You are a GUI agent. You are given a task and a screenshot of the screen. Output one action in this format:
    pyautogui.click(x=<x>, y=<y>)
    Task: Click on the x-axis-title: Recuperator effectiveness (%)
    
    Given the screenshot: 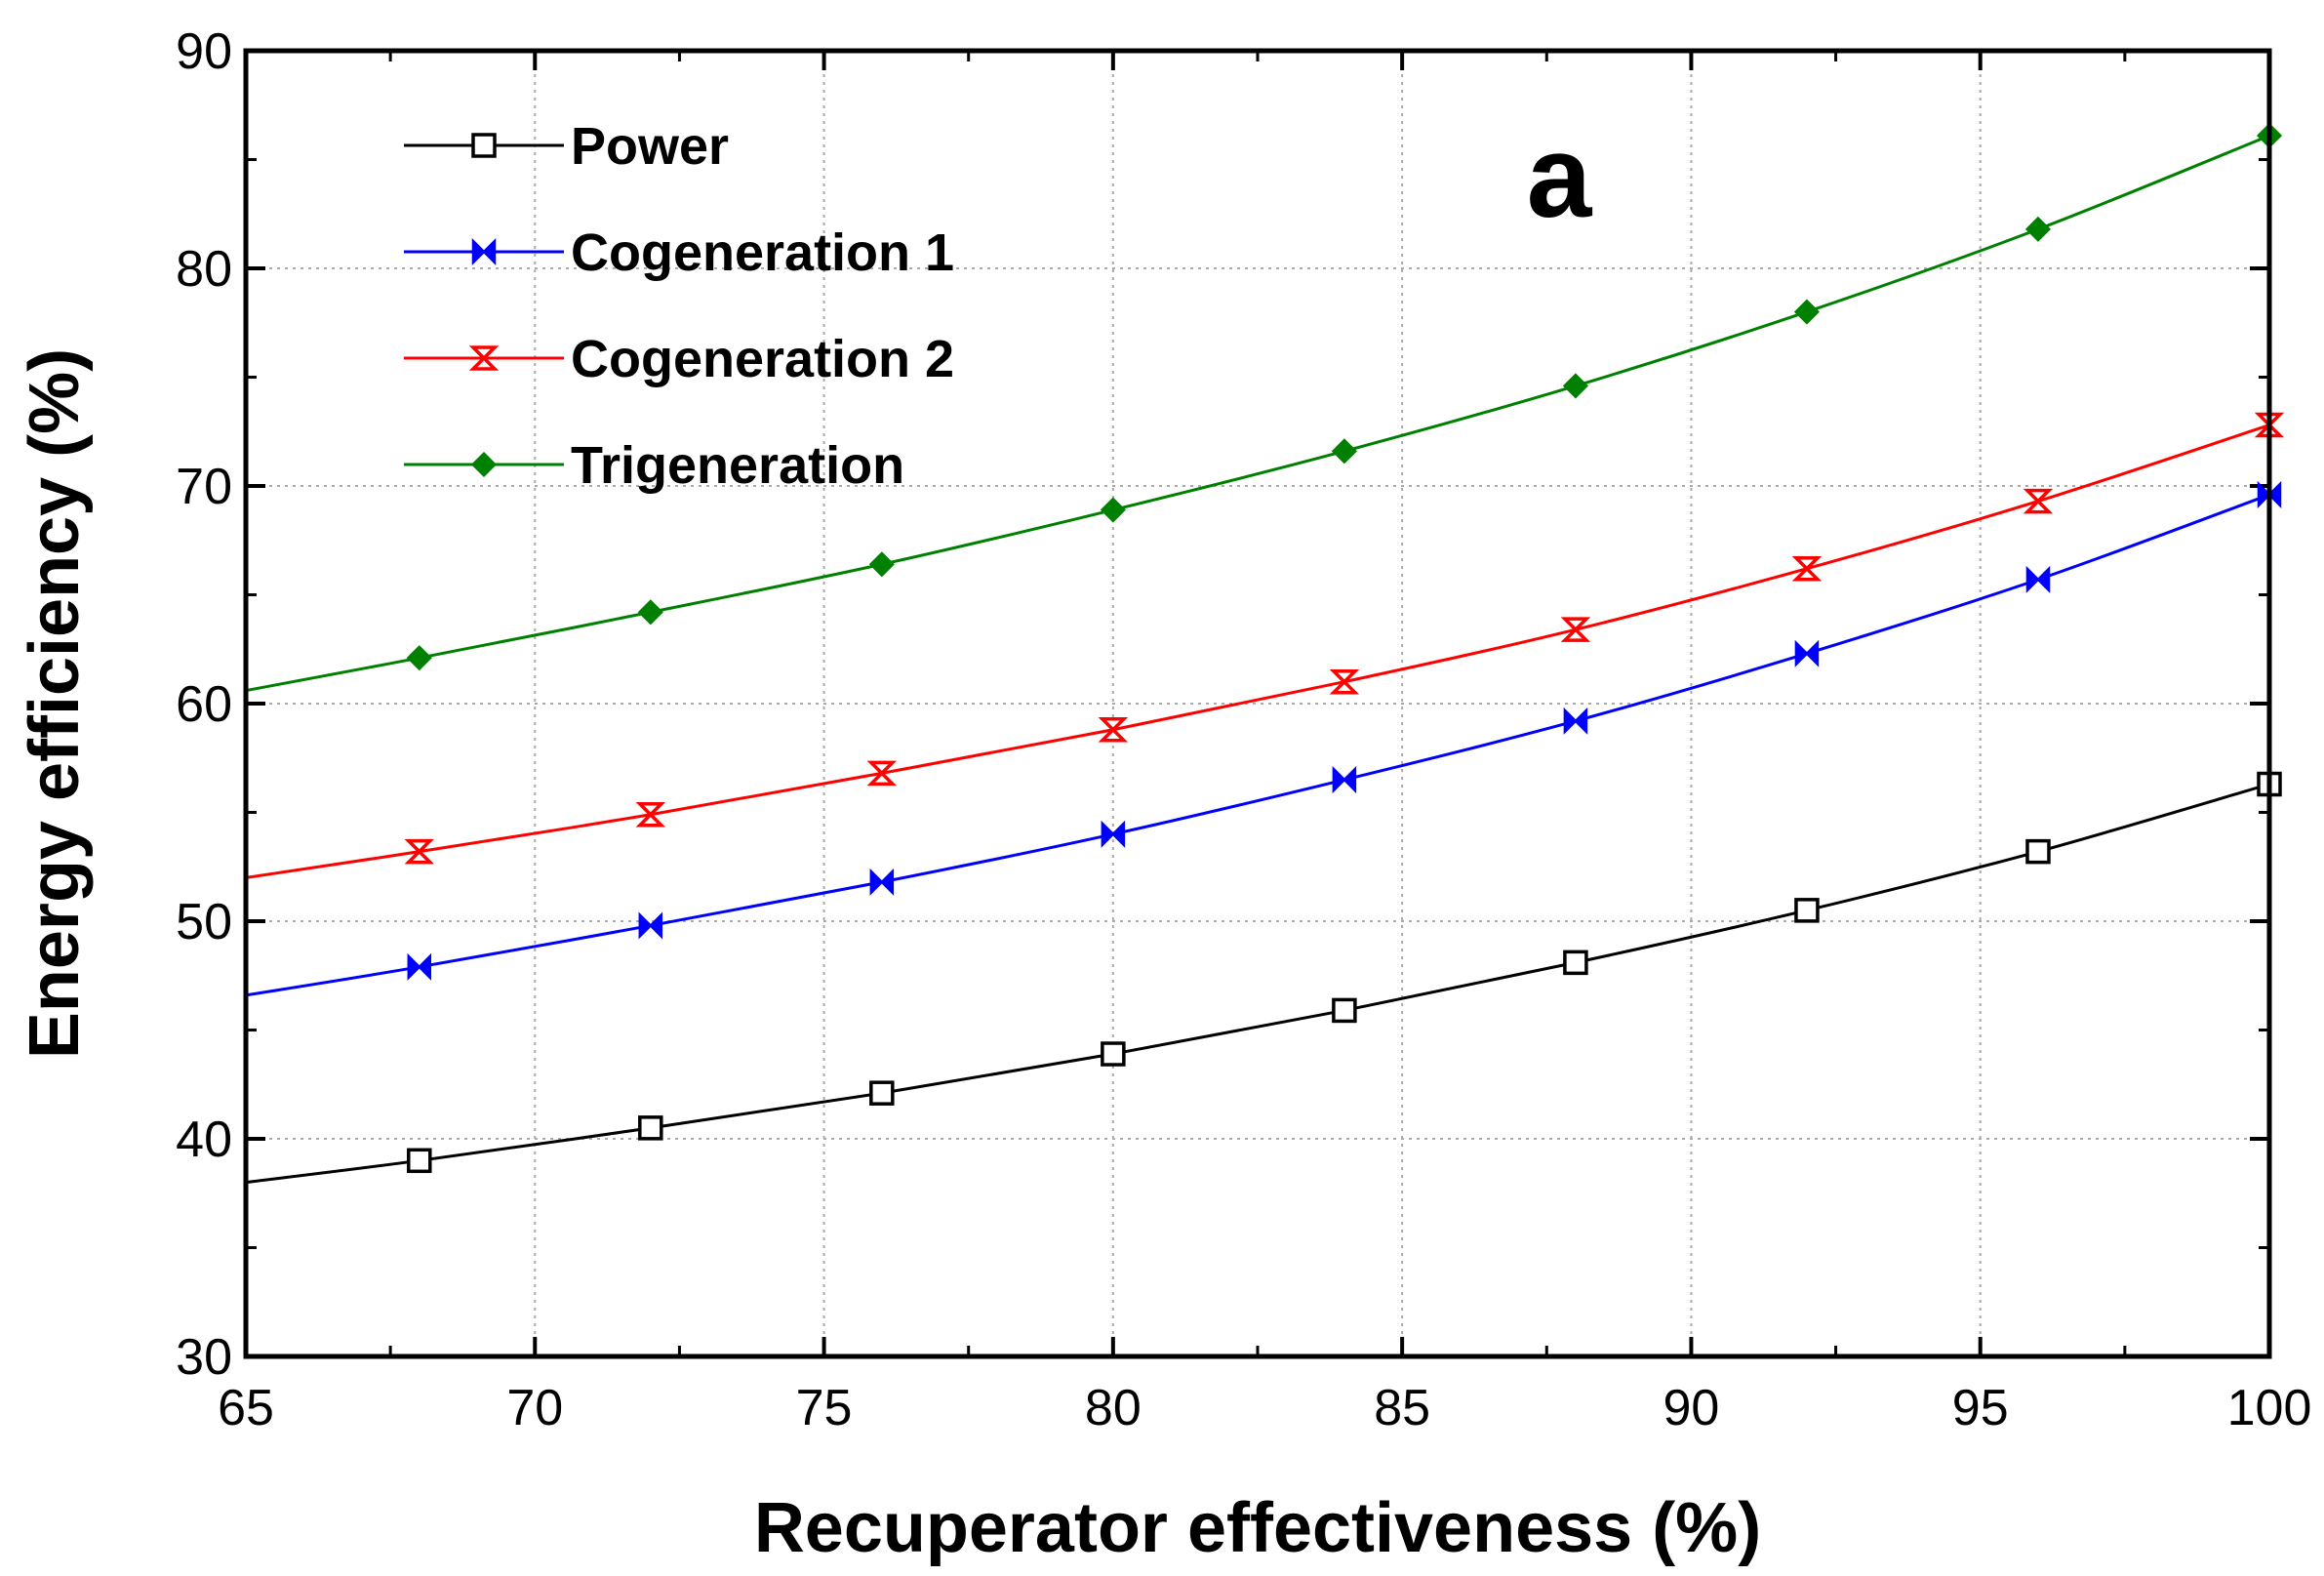 What is the action you would take?
    pyautogui.click(x=1257, y=1528)
    